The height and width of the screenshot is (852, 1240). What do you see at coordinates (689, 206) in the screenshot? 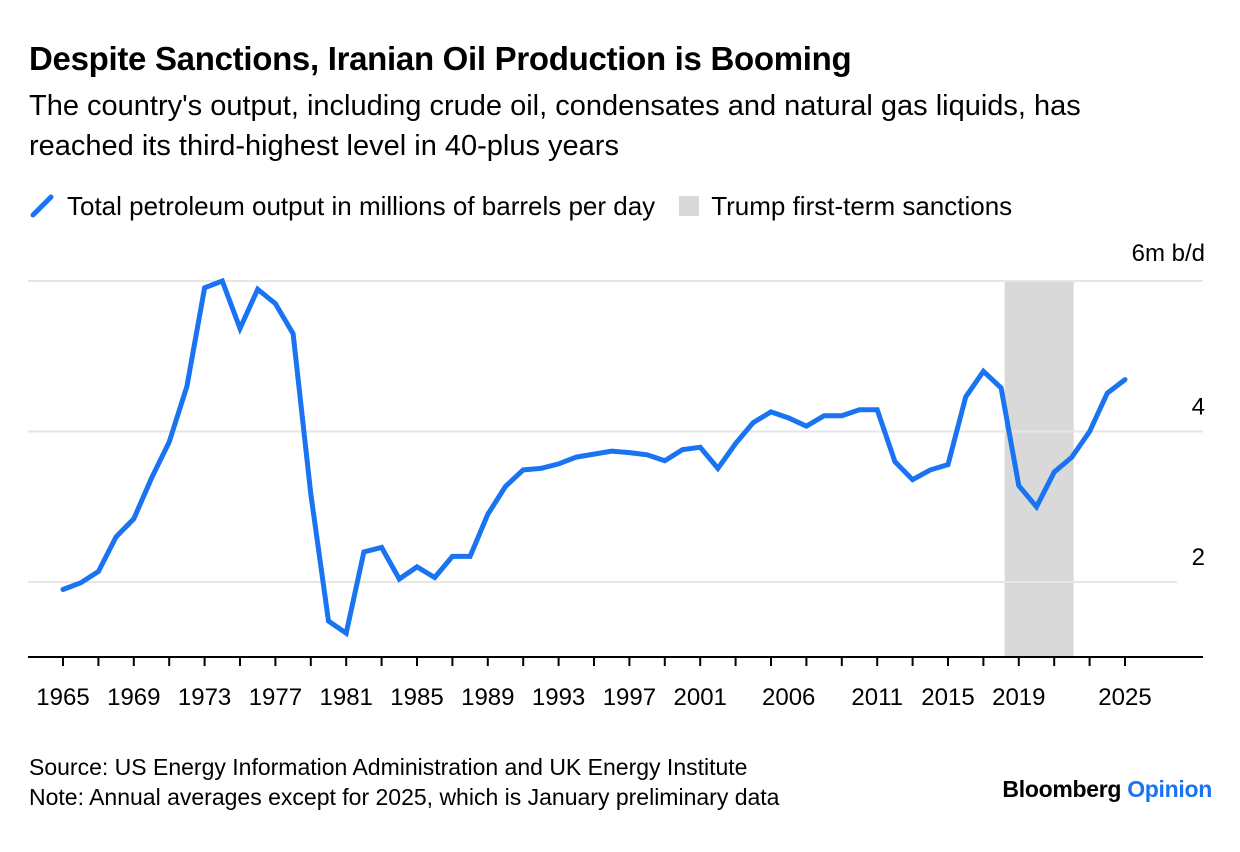
I see `legend-band-icon` at bounding box center [689, 206].